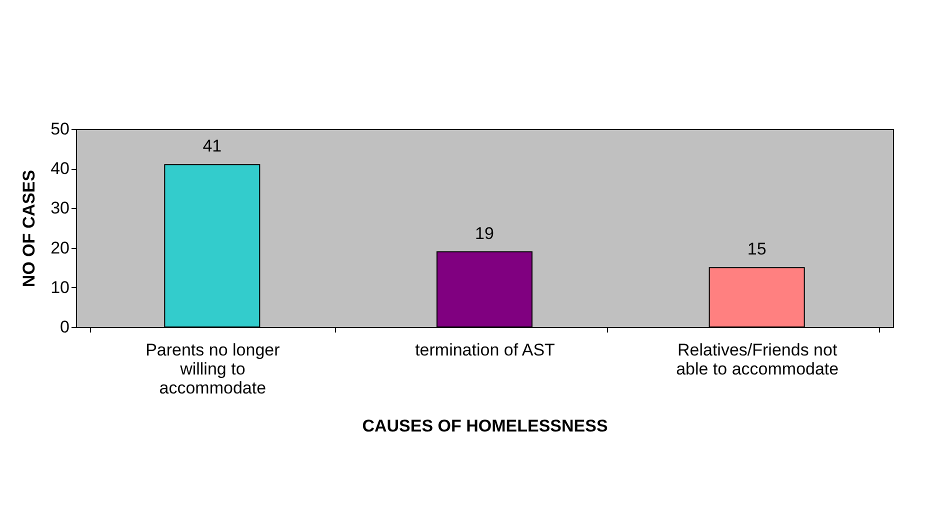  What do you see at coordinates (213, 369) in the screenshot?
I see `x-tick-label: Parents no longer willing to accommodate` at bounding box center [213, 369].